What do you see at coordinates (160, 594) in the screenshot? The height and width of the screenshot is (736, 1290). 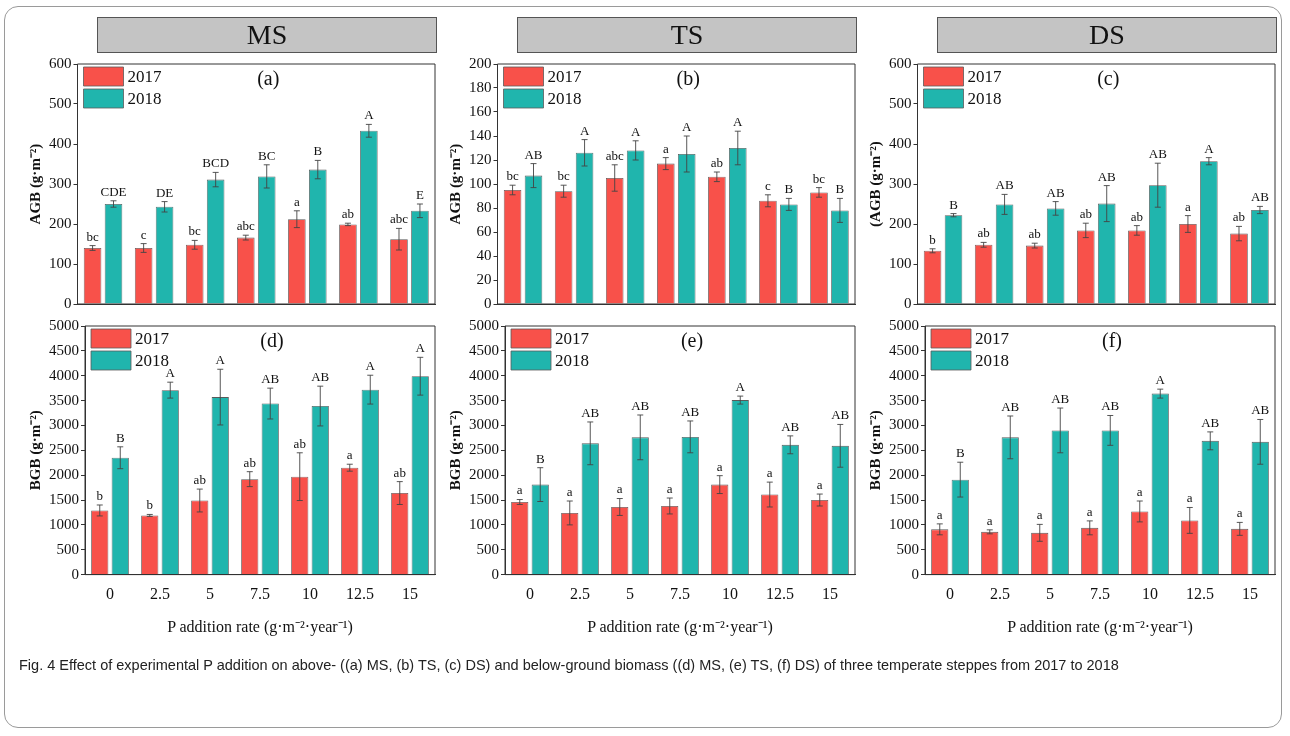 I see `x-tick-label: 2.5` at bounding box center [160, 594].